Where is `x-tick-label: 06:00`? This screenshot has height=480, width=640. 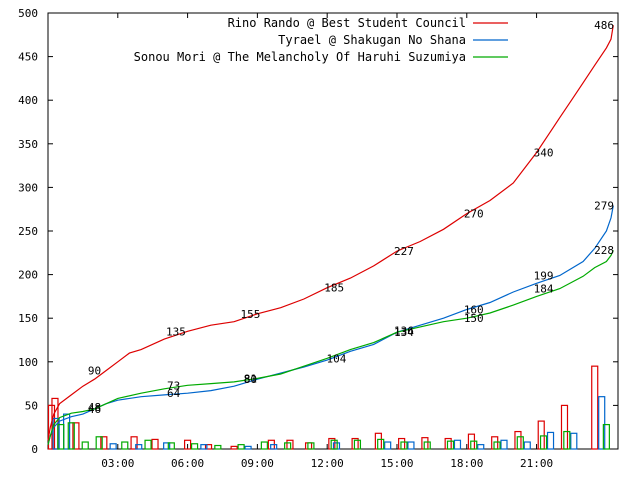
x-tick-label: 06:00 is located at coordinates (187, 463).